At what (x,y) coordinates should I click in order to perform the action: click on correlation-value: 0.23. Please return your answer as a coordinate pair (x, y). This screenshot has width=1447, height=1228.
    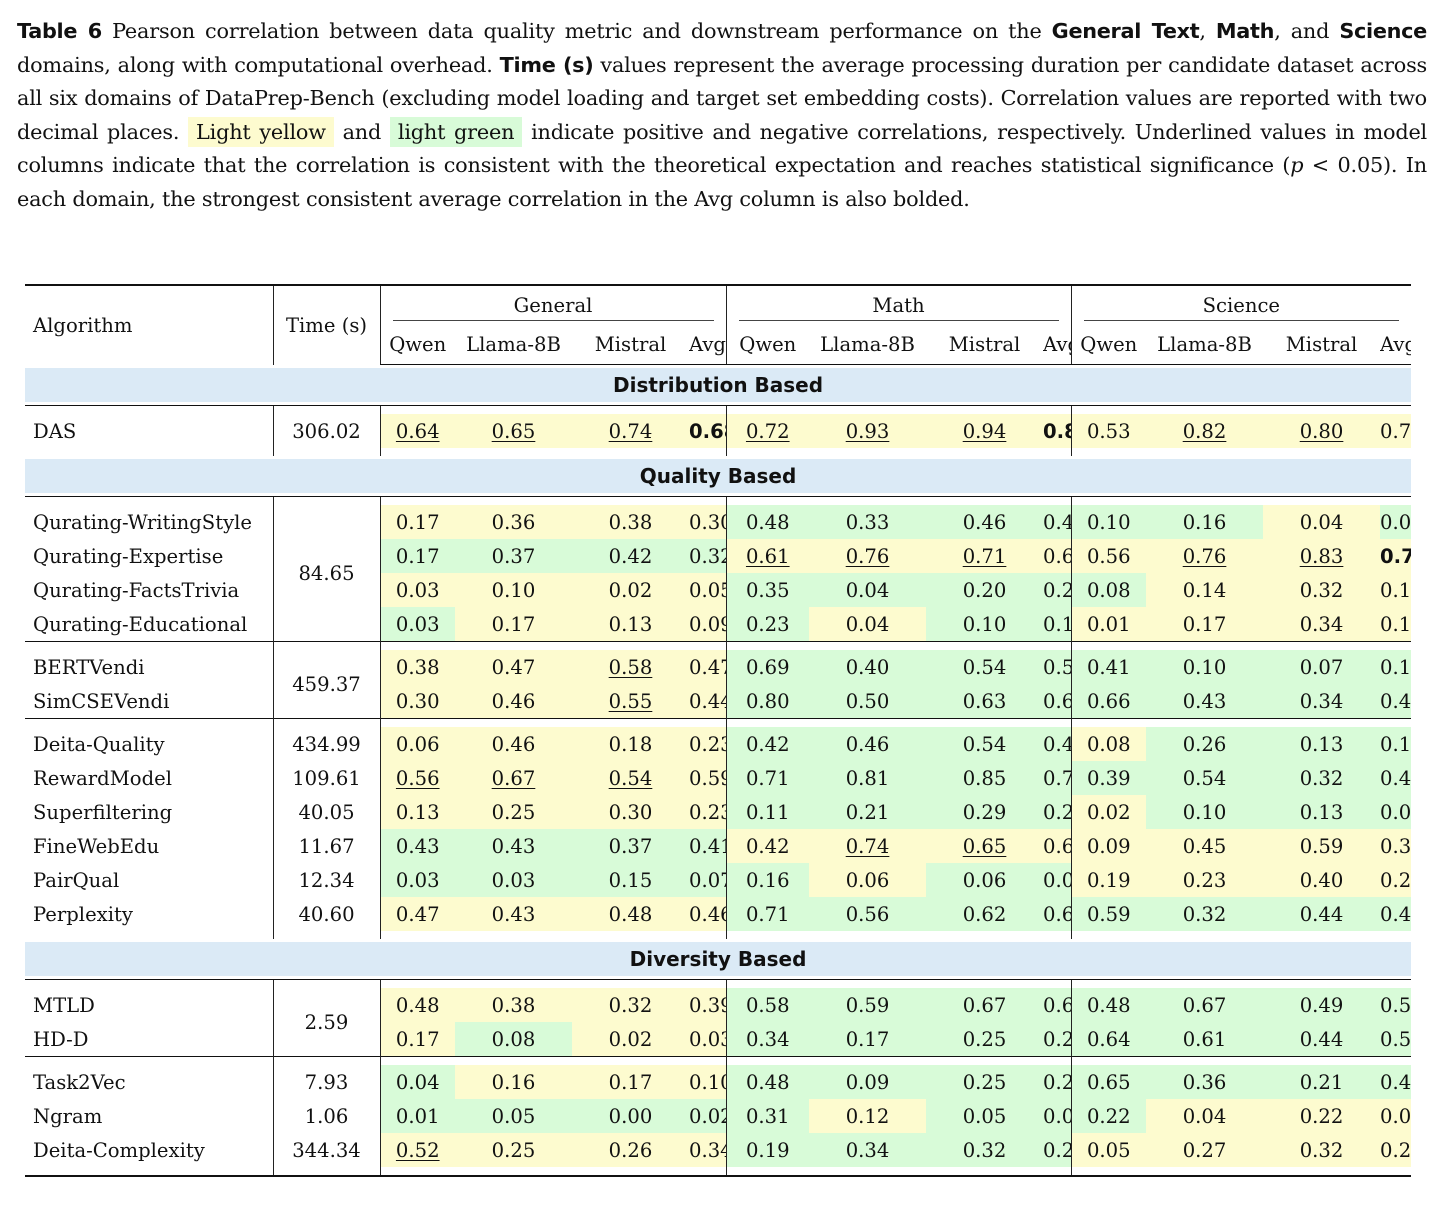
    Looking at the image, I should click on (767, 624).